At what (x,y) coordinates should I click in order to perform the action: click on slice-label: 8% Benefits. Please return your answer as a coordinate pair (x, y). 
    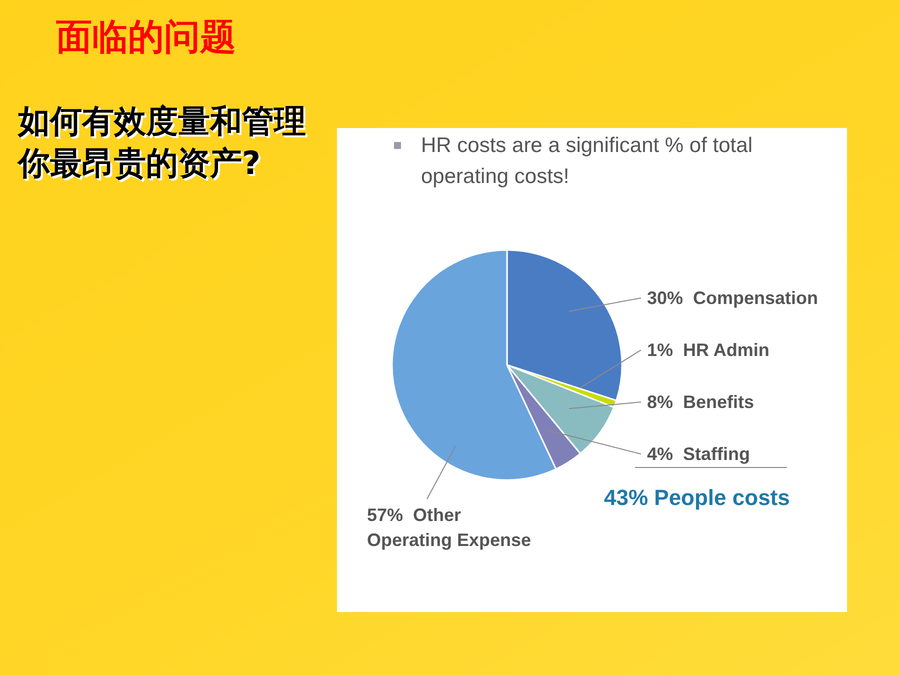
    Looking at the image, I should click on (700, 402).